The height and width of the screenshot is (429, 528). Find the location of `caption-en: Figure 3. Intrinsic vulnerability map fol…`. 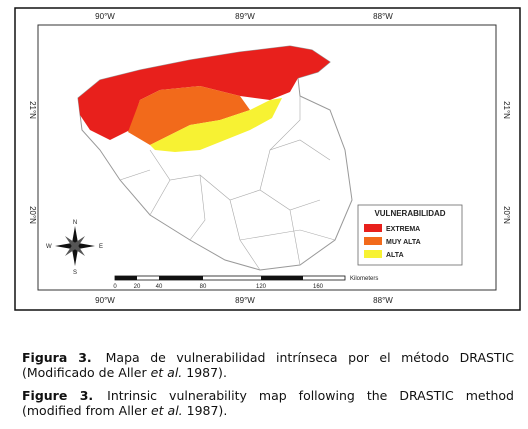

caption-en: Figure 3. Intrinsic vulnerability map fol… is located at coordinates (268, 403).